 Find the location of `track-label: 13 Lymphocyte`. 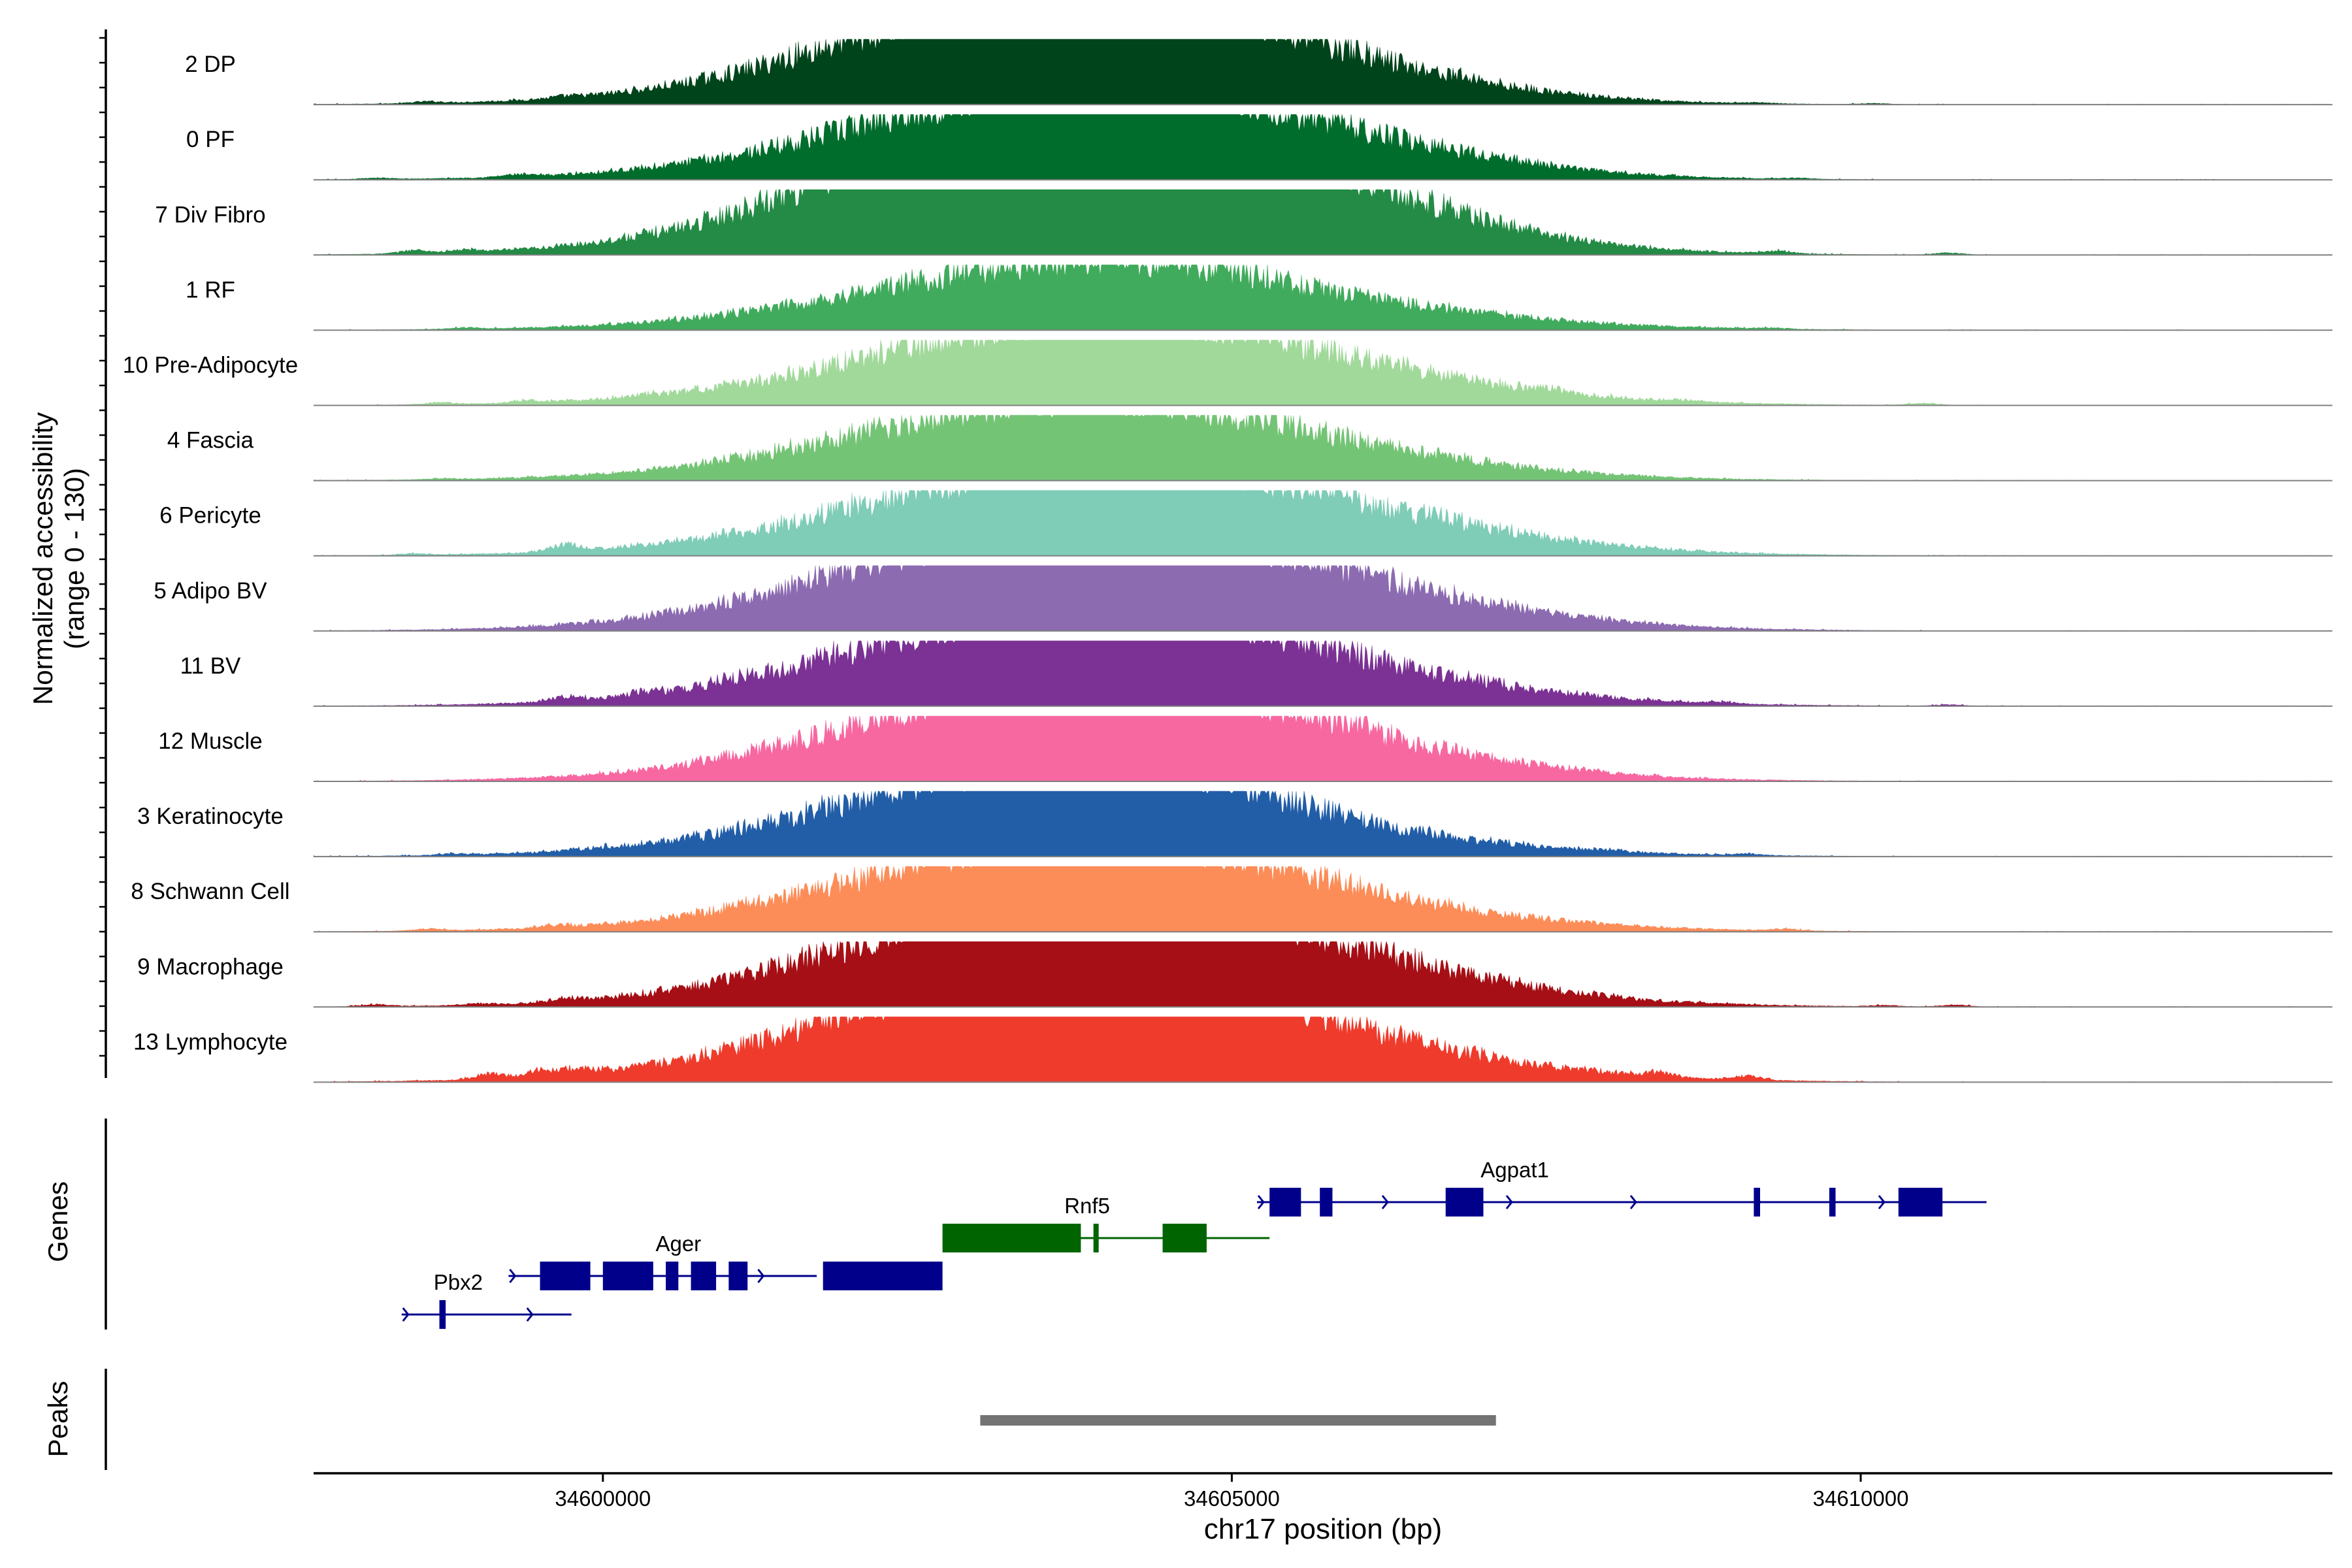

track-label: 13 Lymphocyte is located at coordinates (210, 1041).